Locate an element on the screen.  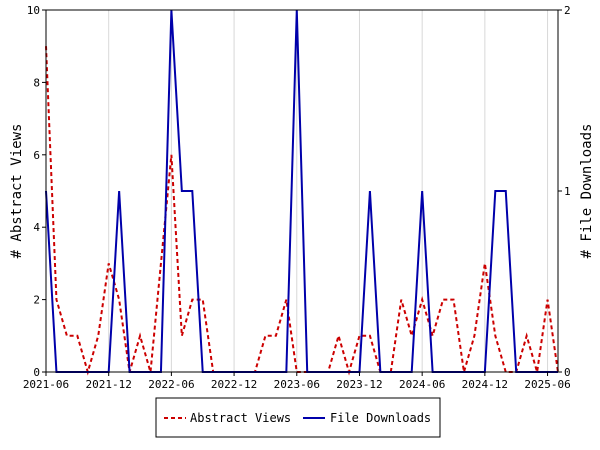
y-left-tick-label: 4 is located at coordinates (36, 227).